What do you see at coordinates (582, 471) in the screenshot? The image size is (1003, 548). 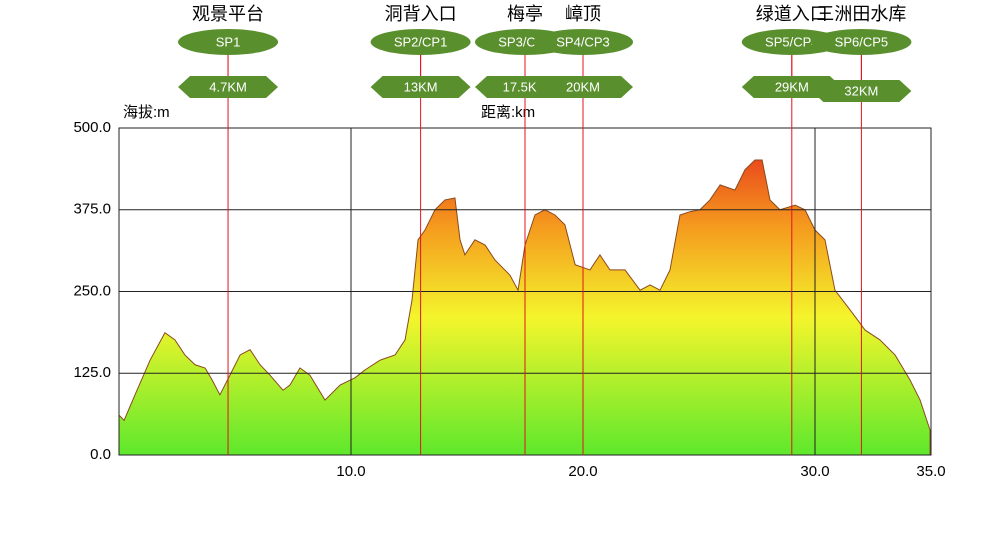 I see `x-tick-label: 20.0` at bounding box center [582, 471].